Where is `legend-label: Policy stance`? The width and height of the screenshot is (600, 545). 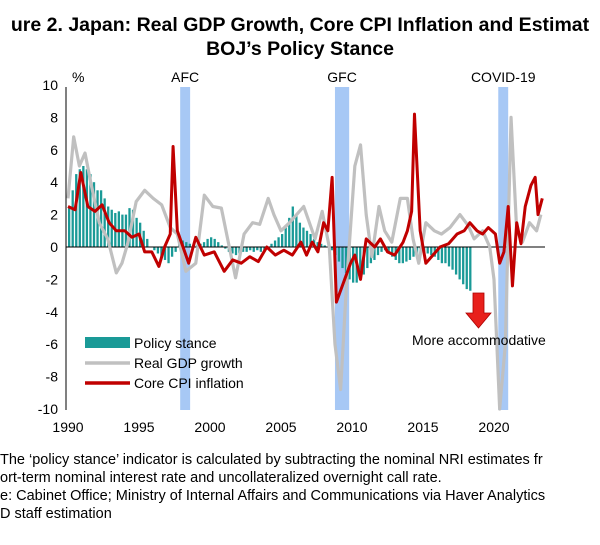 legend-label: Policy stance is located at coordinates (175, 343).